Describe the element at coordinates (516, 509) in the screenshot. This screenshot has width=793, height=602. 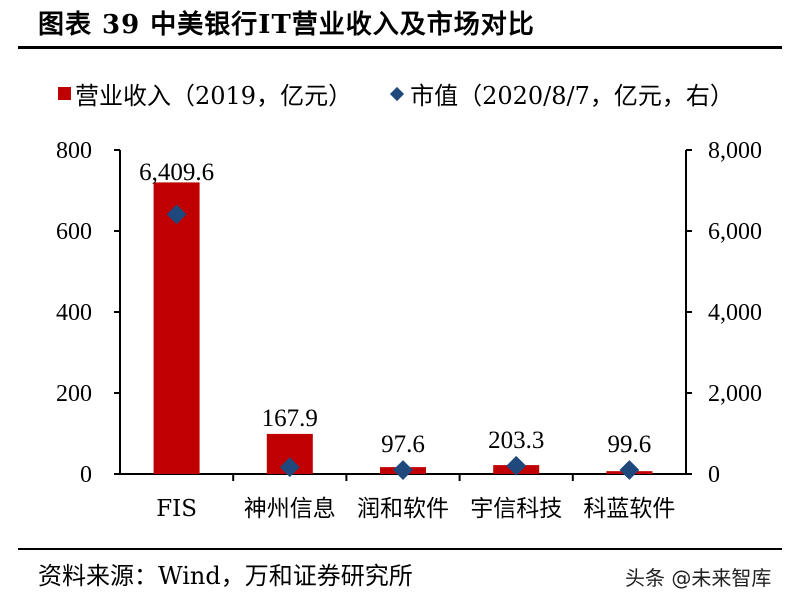
I see `category-label: 宇信科技` at that location.